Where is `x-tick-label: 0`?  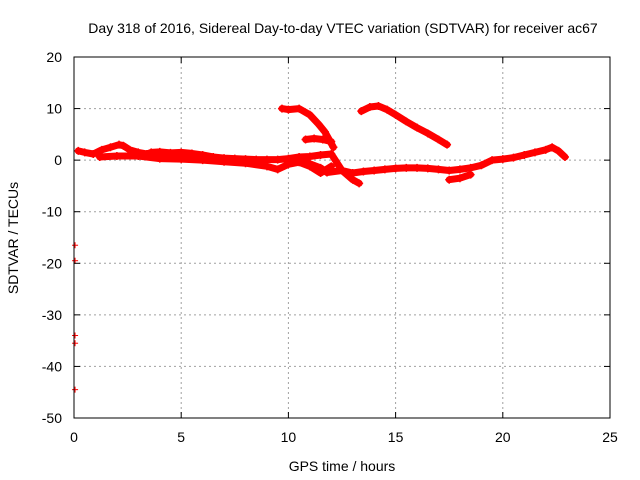
x-tick-label: 0 is located at coordinates (74, 437).